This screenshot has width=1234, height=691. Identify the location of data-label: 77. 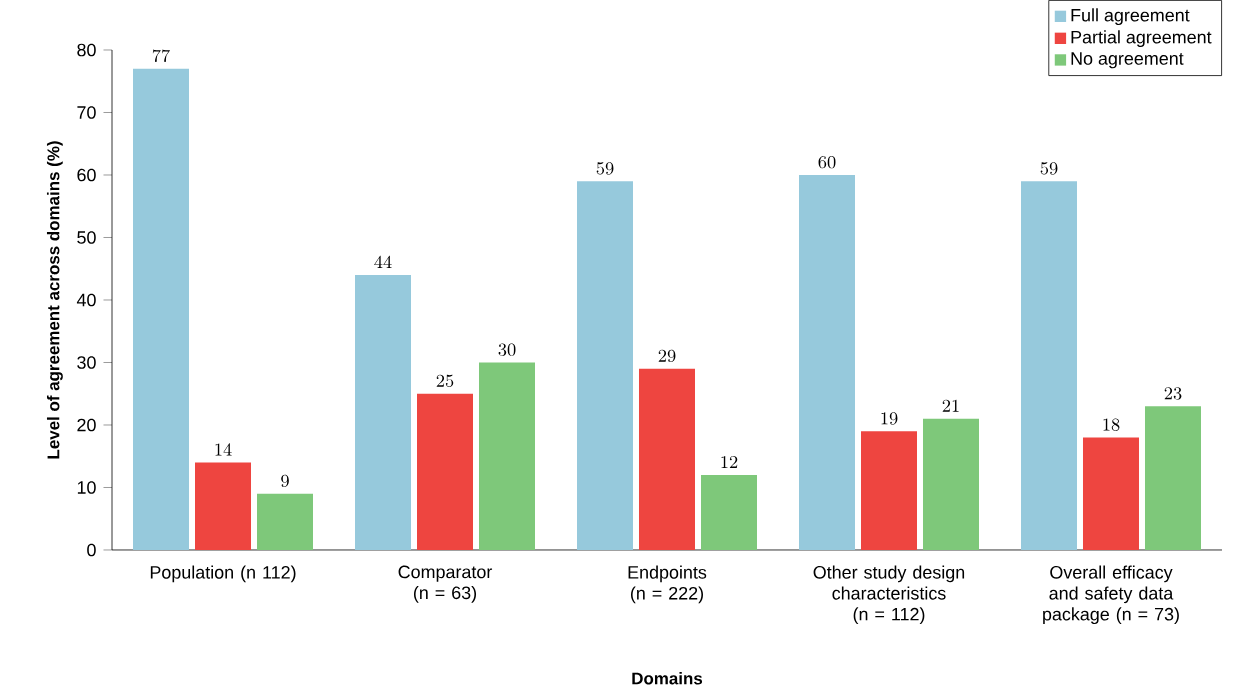
(161, 56).